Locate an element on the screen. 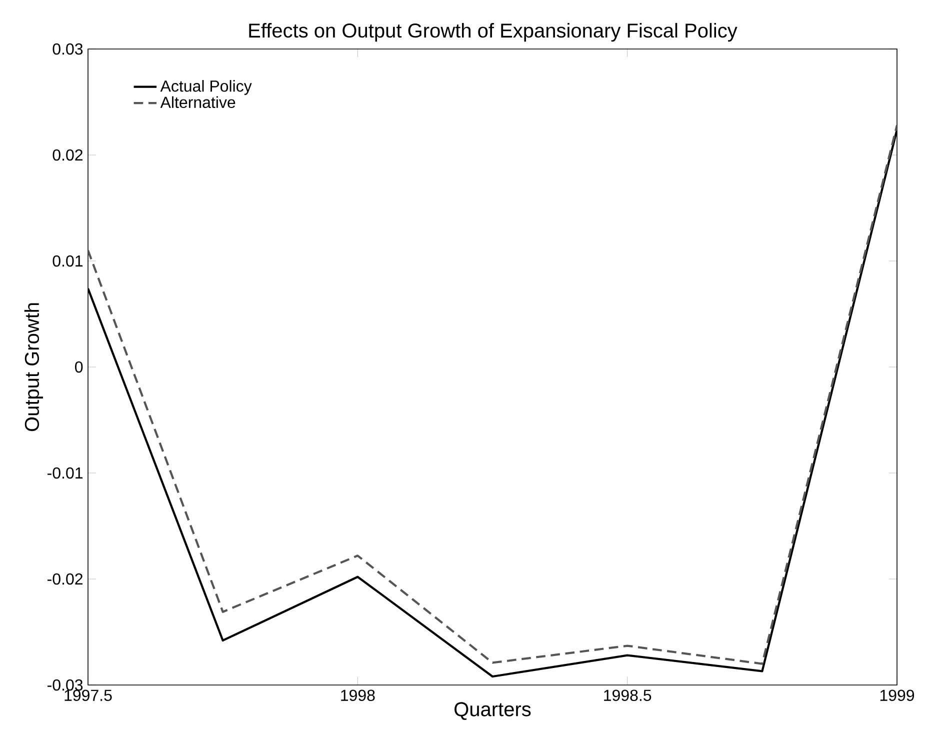 The image size is (925, 734). legend-label: Alternative is located at coordinates (198, 102).